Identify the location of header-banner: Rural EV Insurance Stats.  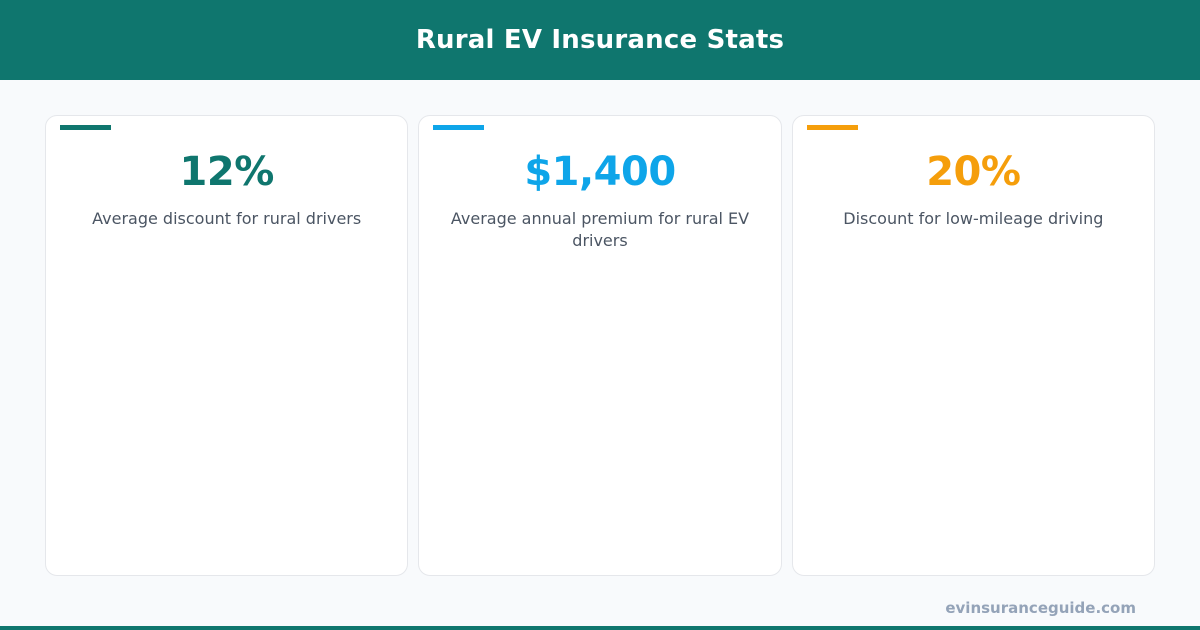
(600, 40).